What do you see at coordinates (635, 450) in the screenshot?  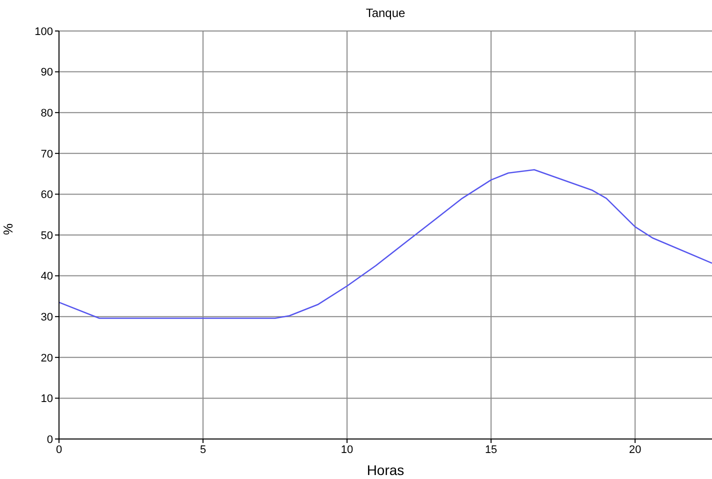 I see `x-tick-label: 20` at bounding box center [635, 450].